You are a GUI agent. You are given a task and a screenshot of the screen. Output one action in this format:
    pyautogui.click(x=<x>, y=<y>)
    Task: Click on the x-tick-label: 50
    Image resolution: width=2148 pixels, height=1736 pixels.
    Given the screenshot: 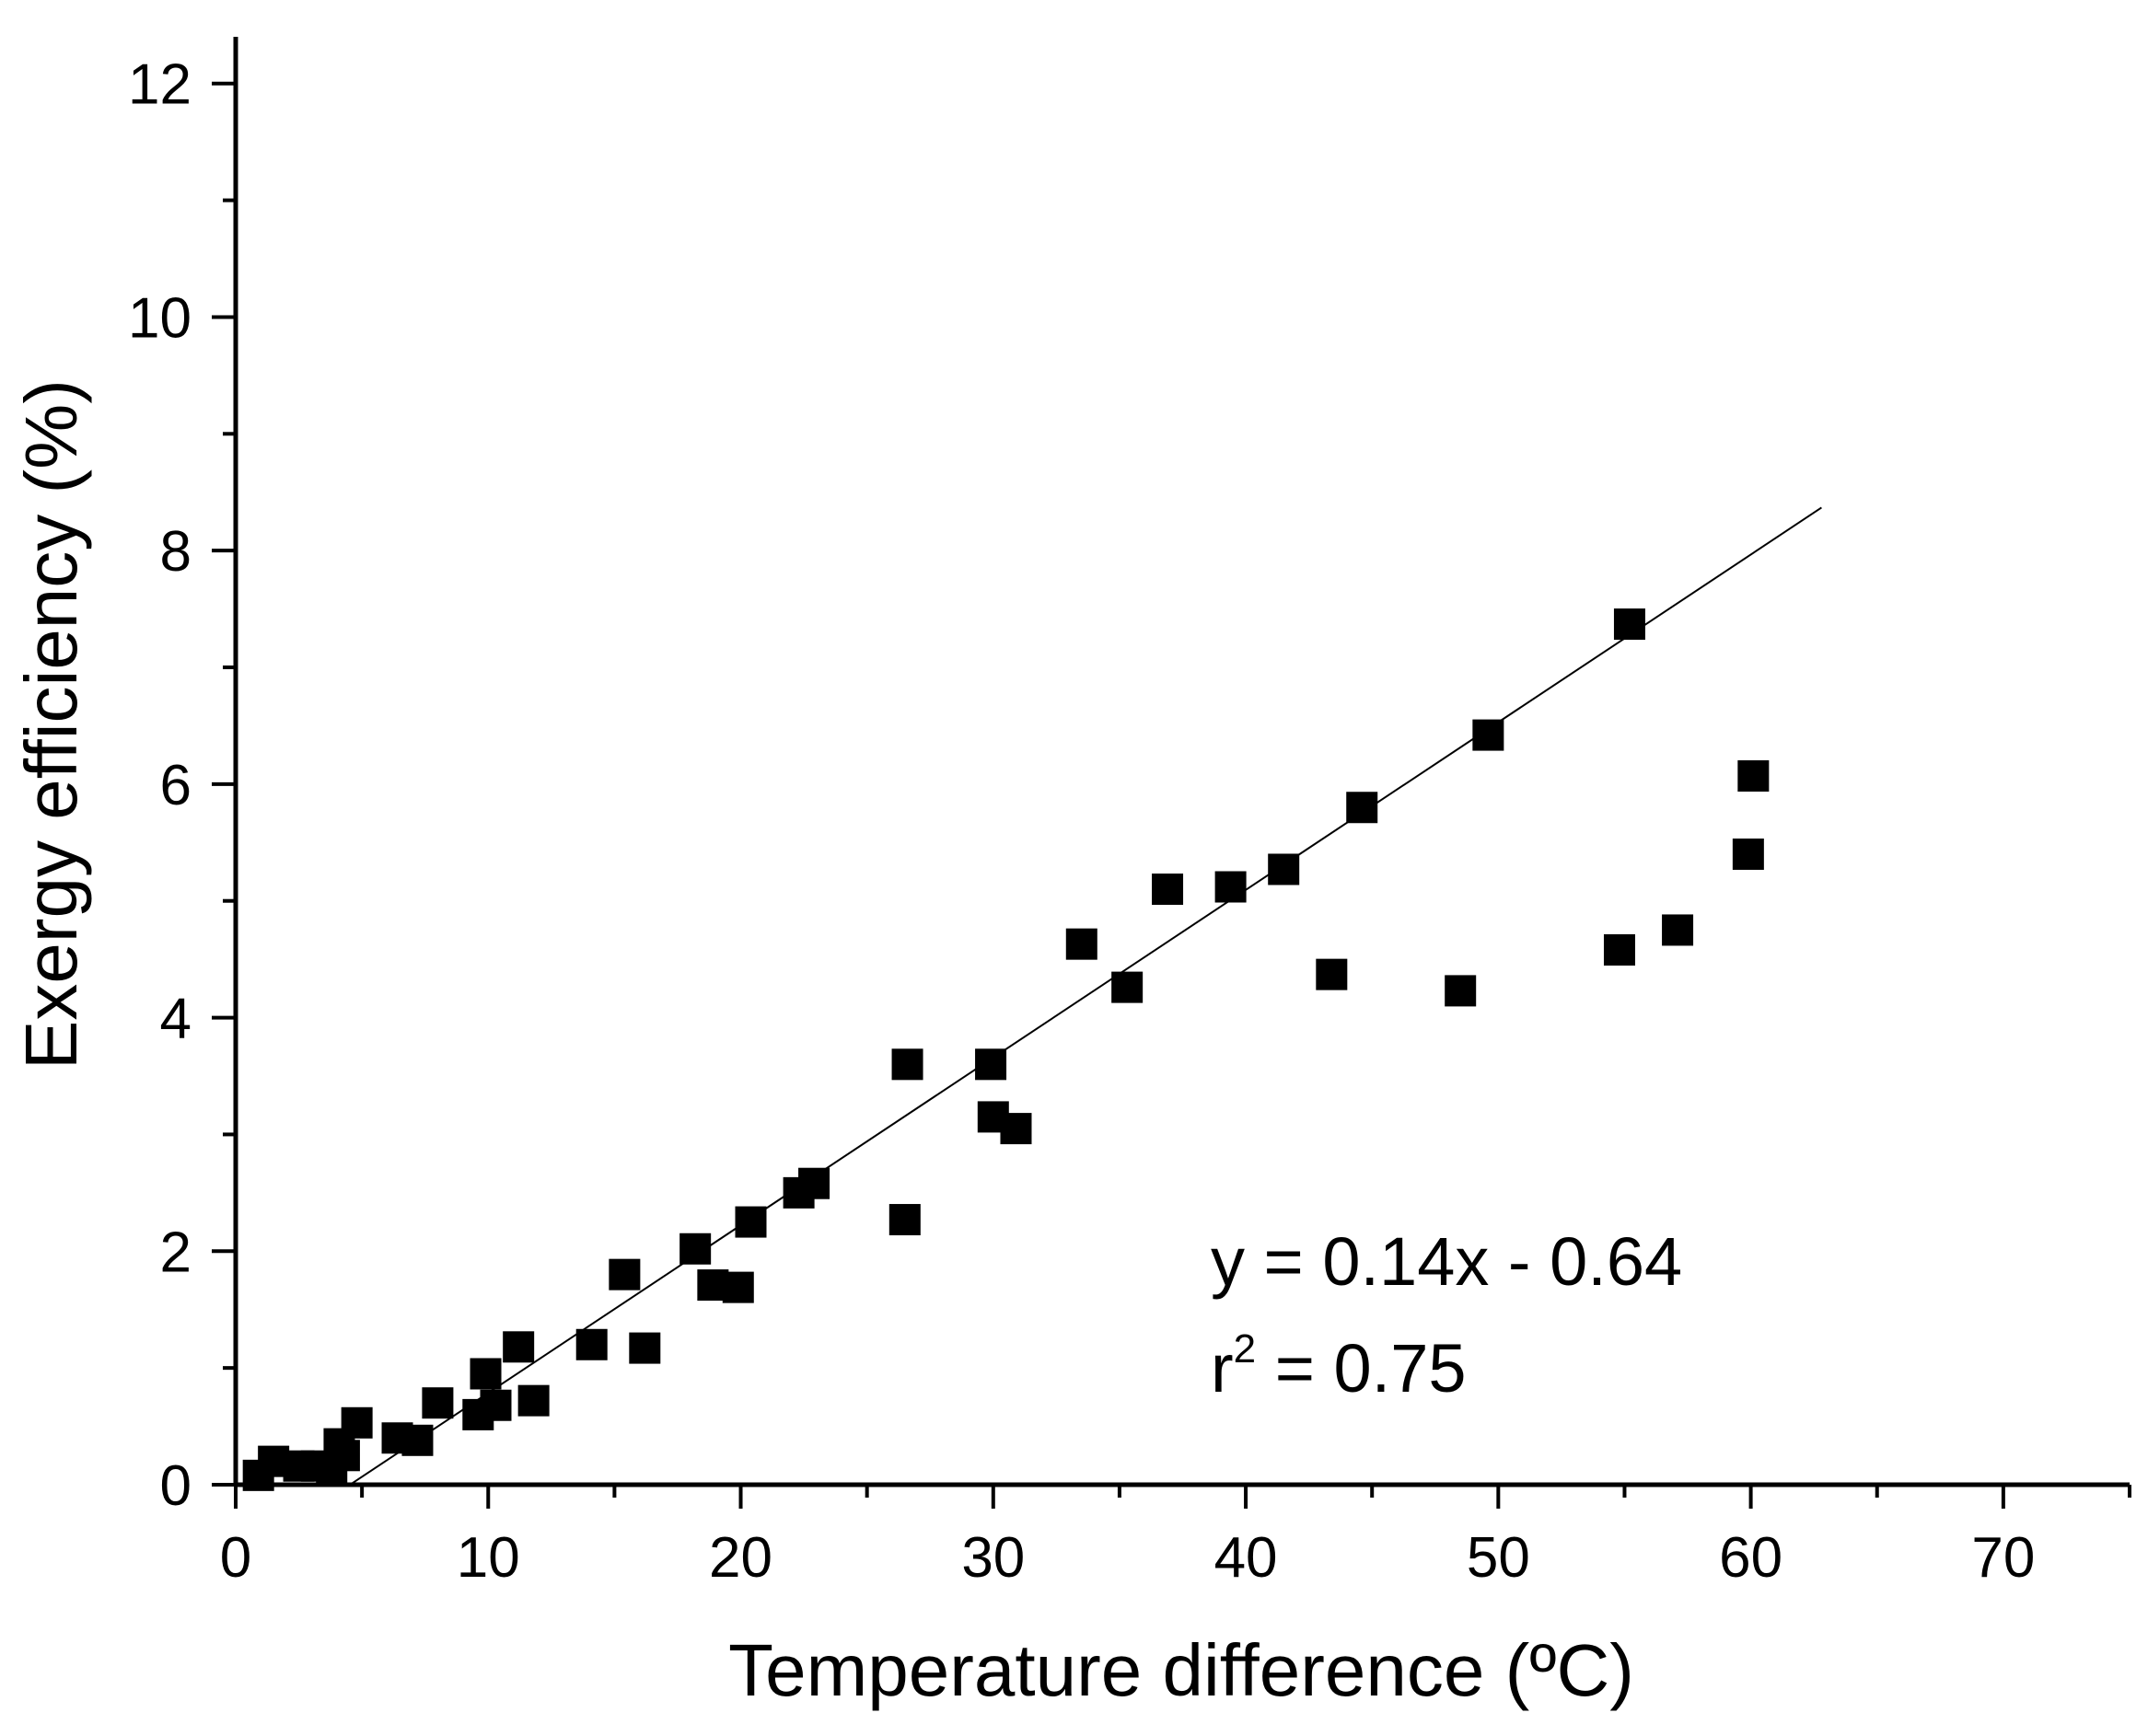 What is the action you would take?
    pyautogui.click(x=1498, y=1558)
    